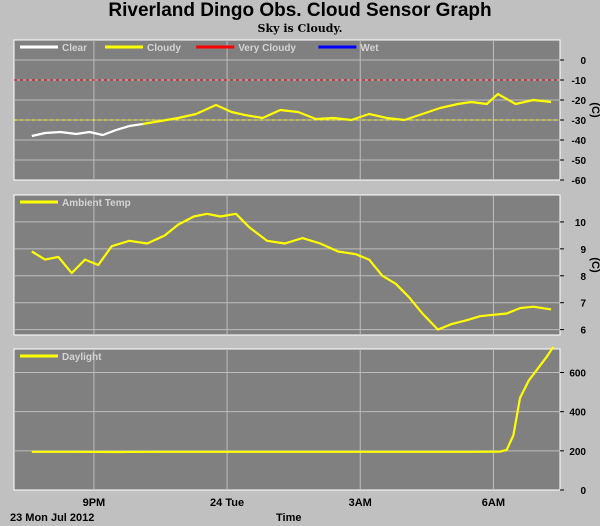 Image resolution: width=600 pixels, height=526 pixels. What do you see at coordinates (577, 452) in the screenshot?
I see `y-tick-label: 200` at bounding box center [577, 452].